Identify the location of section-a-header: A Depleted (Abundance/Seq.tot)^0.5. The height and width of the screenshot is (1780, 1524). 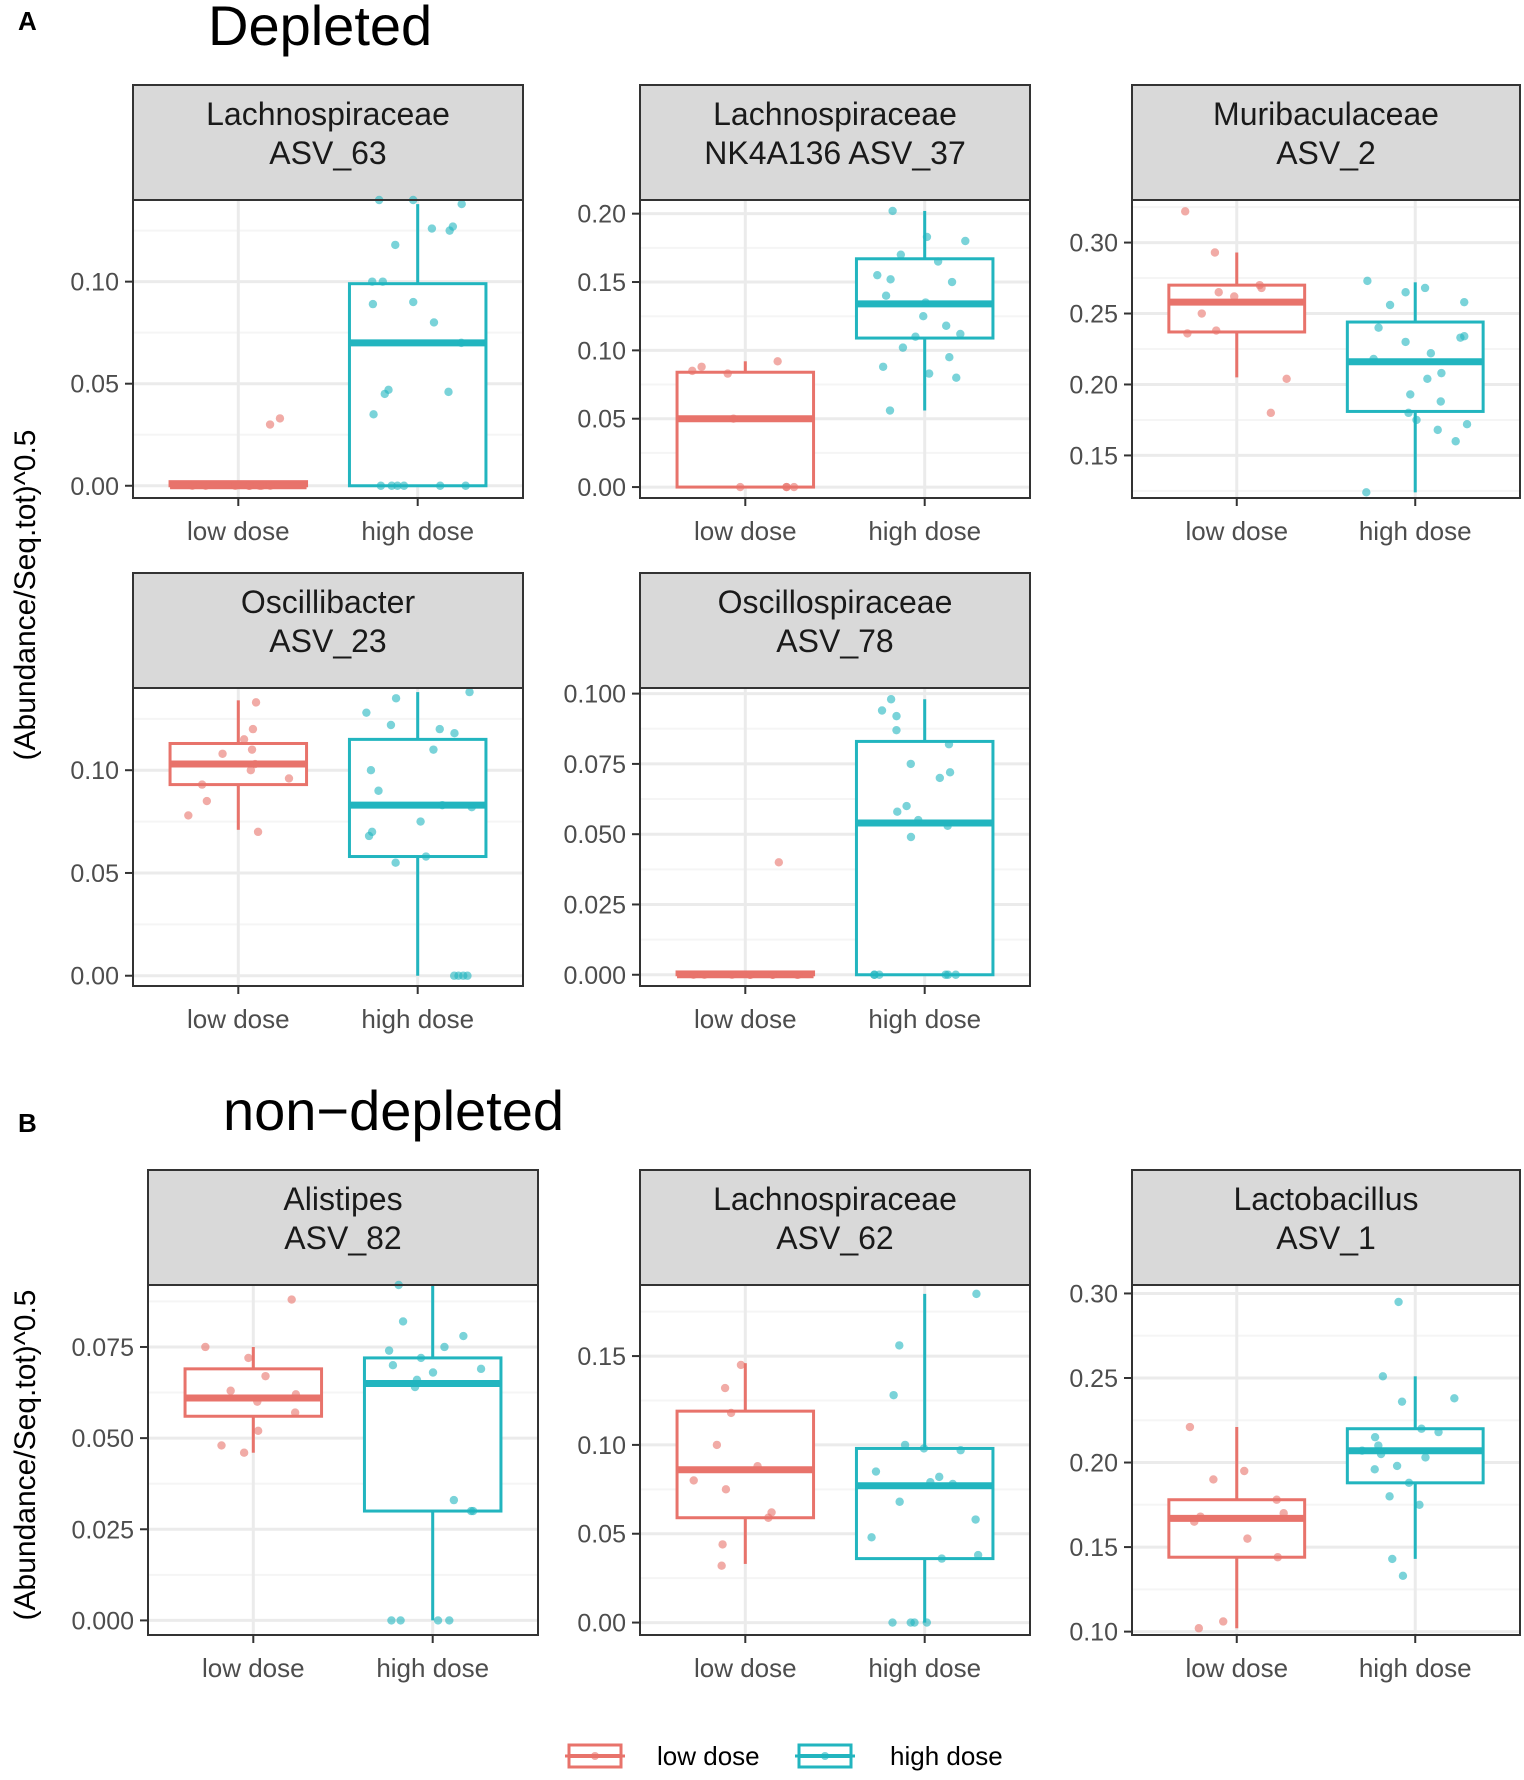
(220, 380).